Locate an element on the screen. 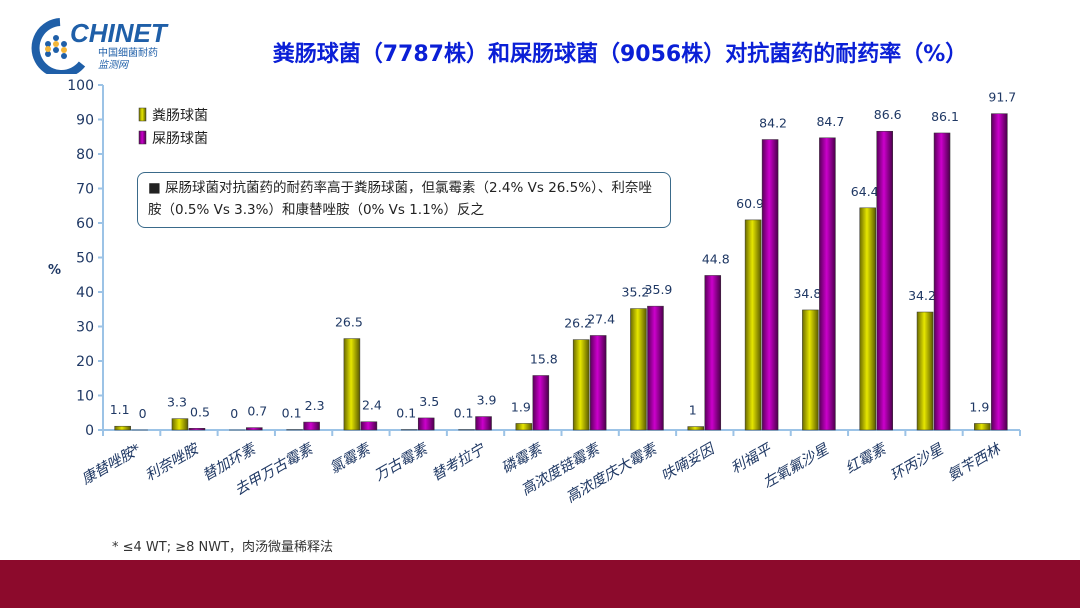 The height and width of the screenshot is (608, 1080). x-tick-label: 高浓度庆大霉素 is located at coordinates (612, 473).